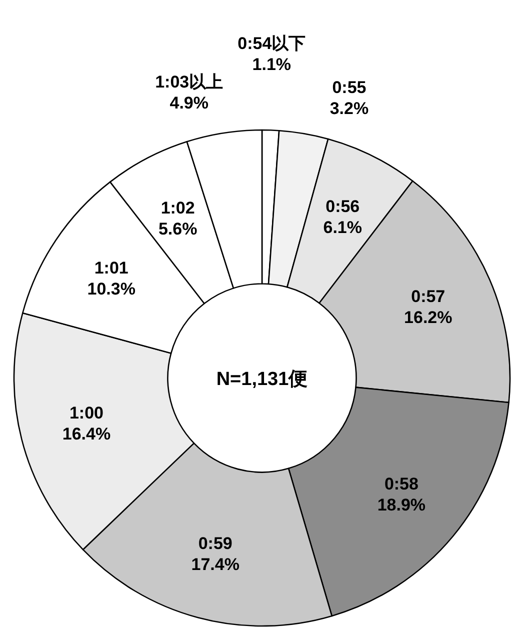 The height and width of the screenshot is (630, 520). What do you see at coordinates (111, 268) in the screenshot?
I see `slice-label: 1:01` at bounding box center [111, 268].